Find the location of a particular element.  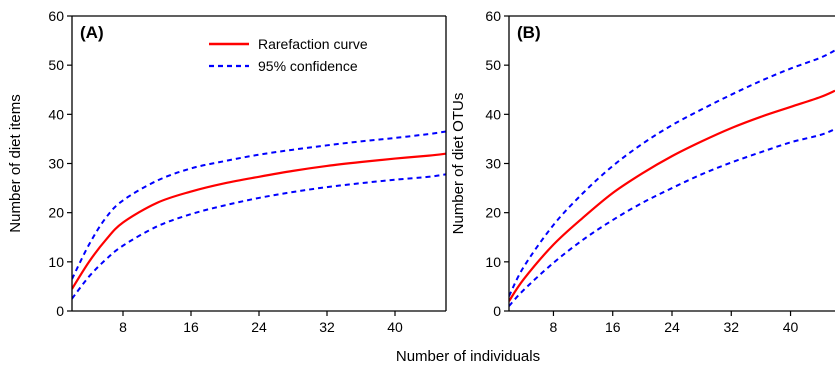

y-axis-title: Number of diet OTUs is located at coordinates (458, 164).